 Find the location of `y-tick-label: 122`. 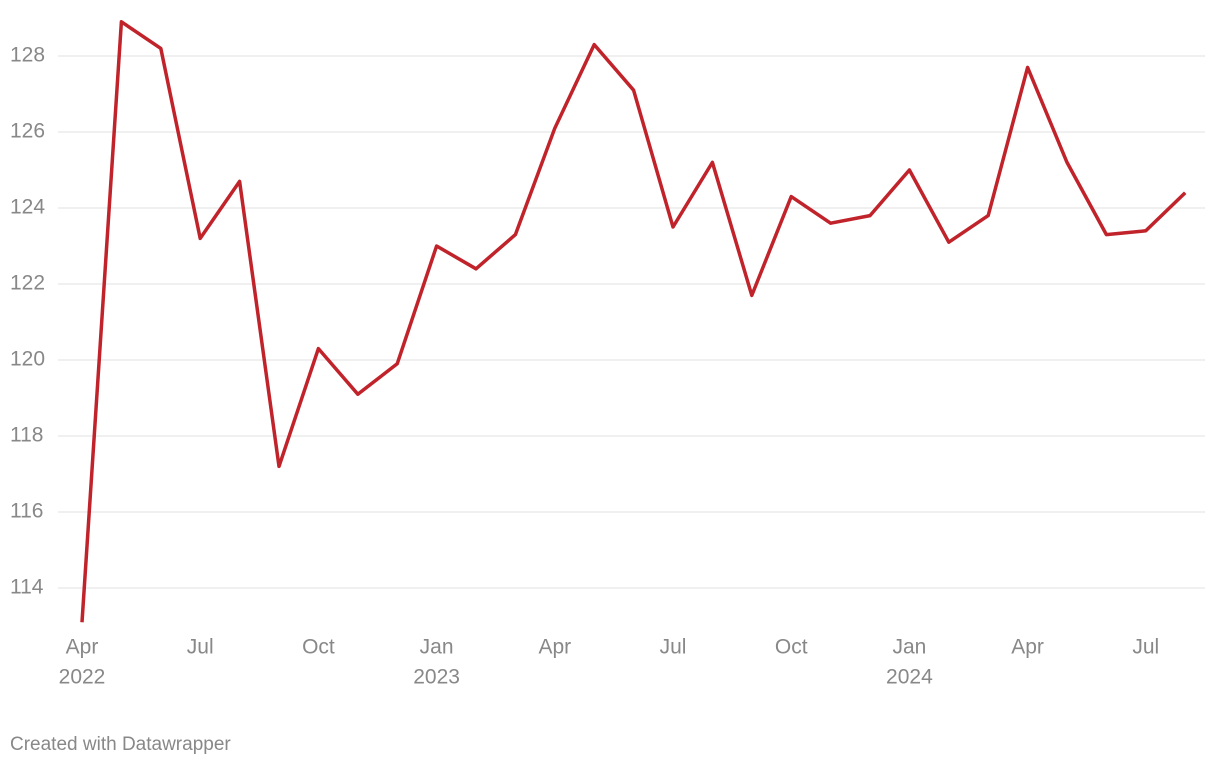

y-tick-label: 122 is located at coordinates (27, 283).